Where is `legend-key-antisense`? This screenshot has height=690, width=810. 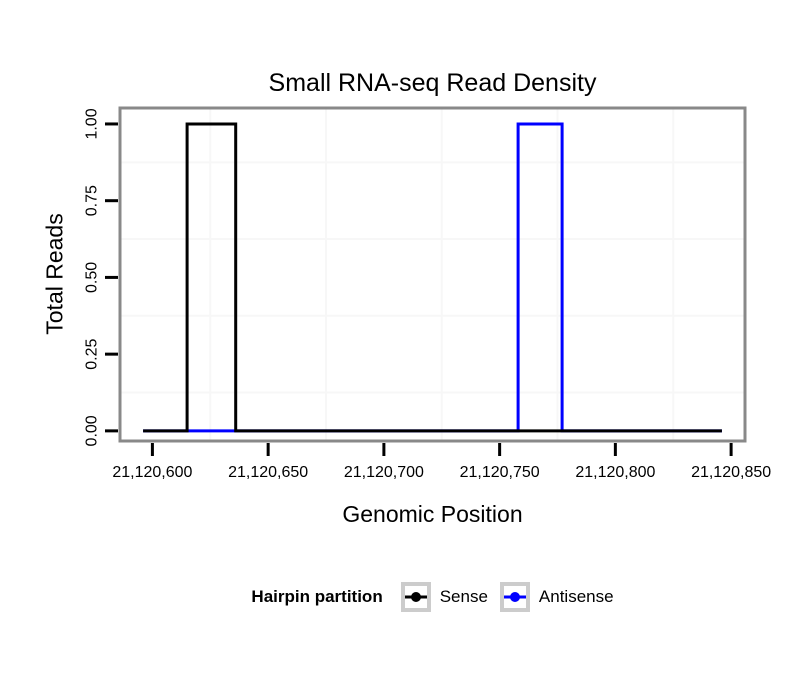 legend-key-antisense is located at coordinates (514, 597).